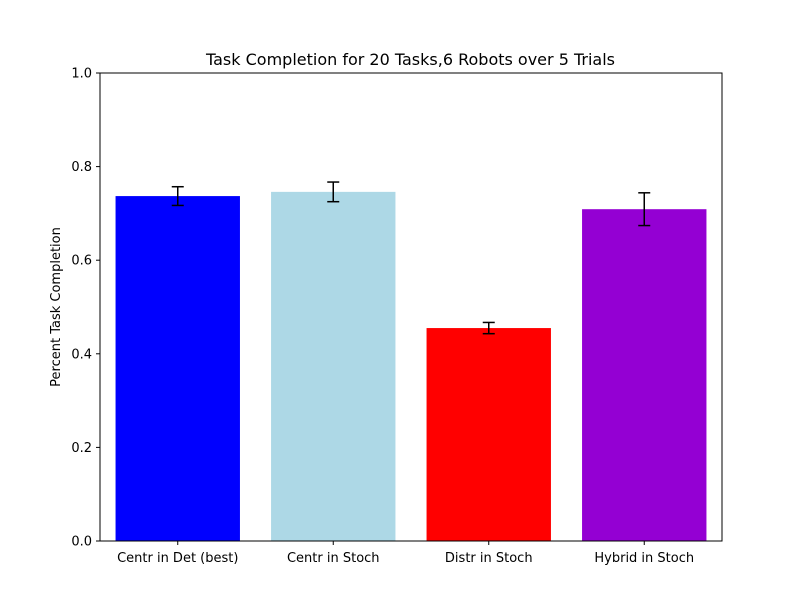  Describe the element at coordinates (644, 558) in the screenshot. I see `x-tick-label: Hybrid in Stoch` at that location.